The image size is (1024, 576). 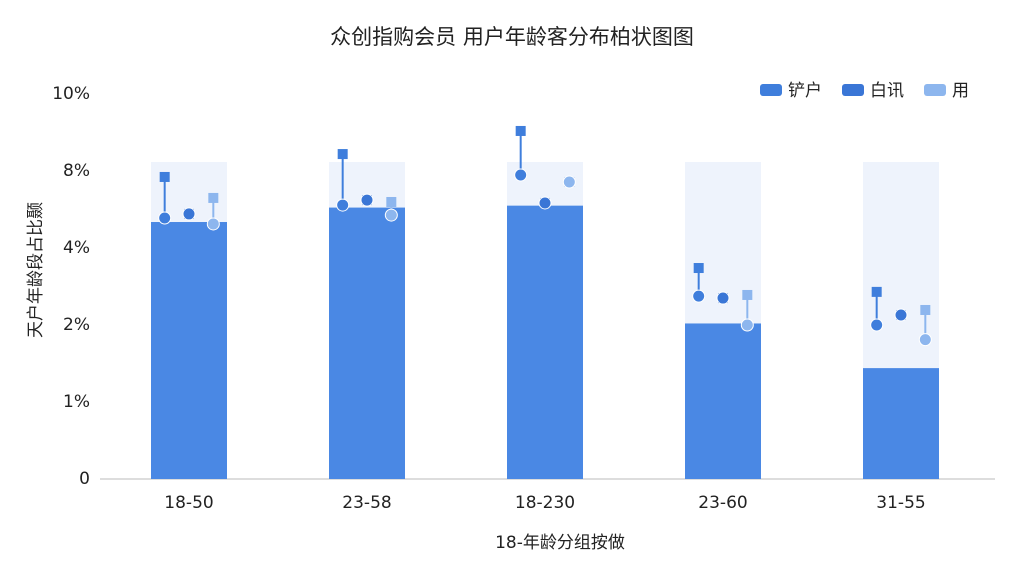 What do you see at coordinates (887, 91) in the screenshot?
I see `legend-label: 白讯` at bounding box center [887, 91].